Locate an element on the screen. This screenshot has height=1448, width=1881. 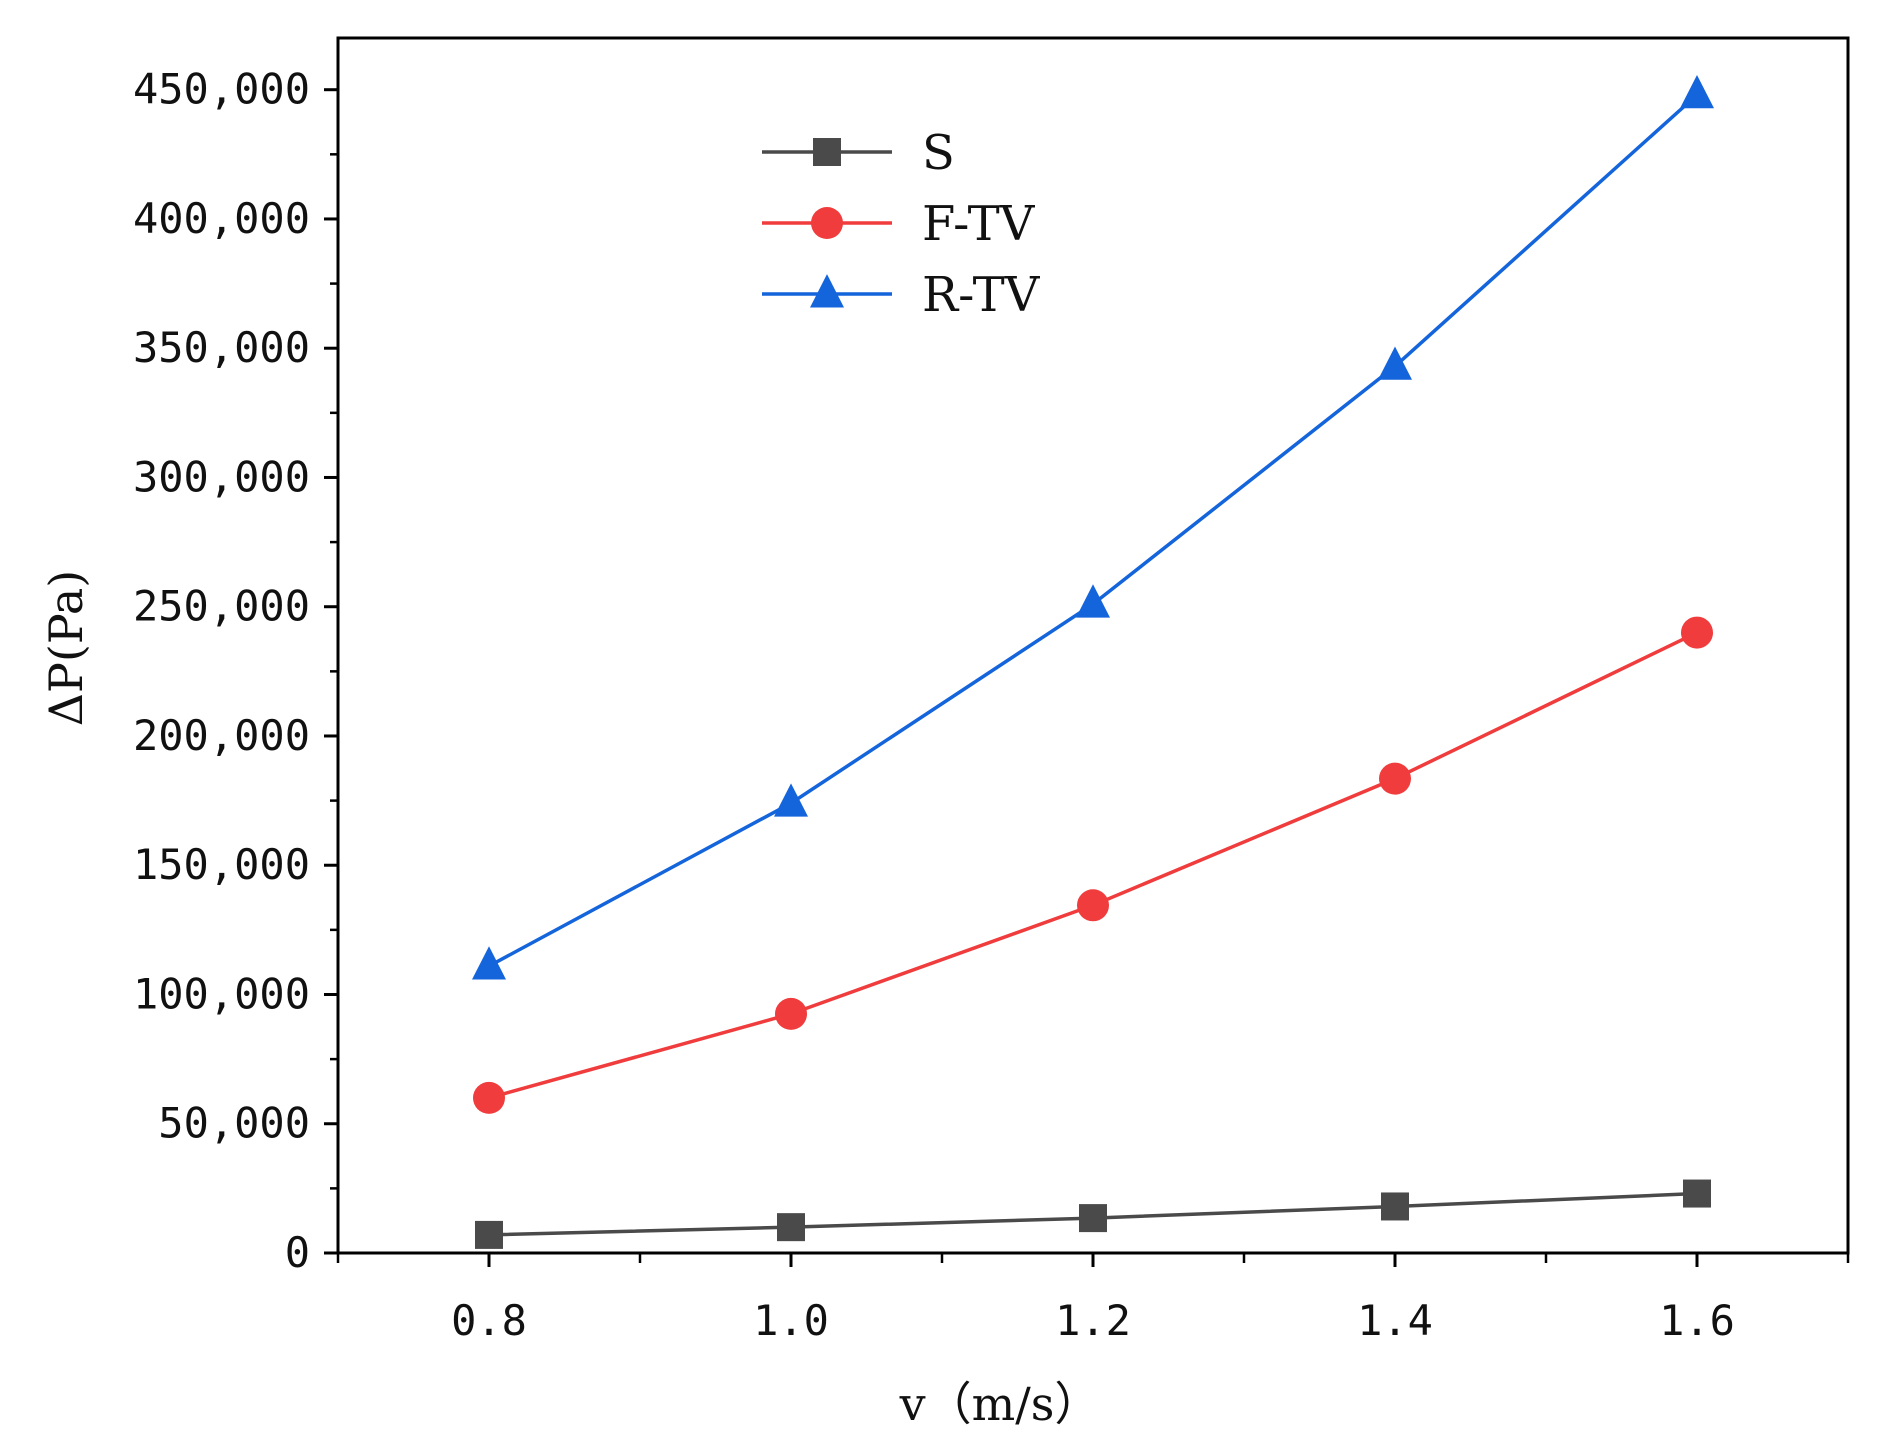
y-axis-label: ΔP(Pa) is located at coordinates (66, 648).